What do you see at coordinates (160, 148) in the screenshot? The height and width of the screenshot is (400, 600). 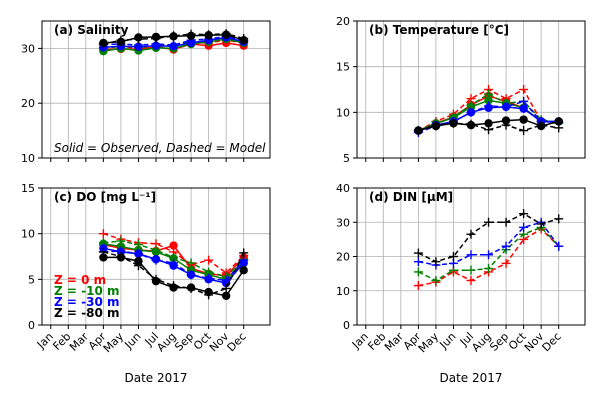 I see `panel-annotation: Solid = Observed, Dashed = Model` at bounding box center [160, 148].